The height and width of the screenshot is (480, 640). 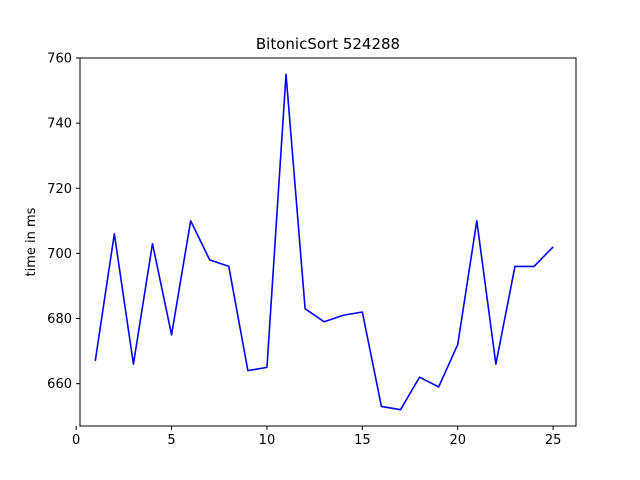 I want to click on y-tick-label: 760, so click(x=59, y=59).